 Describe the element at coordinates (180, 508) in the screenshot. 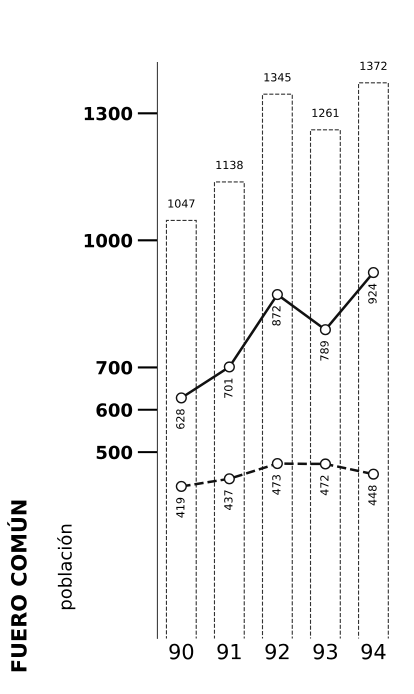

I see `data-label: 419` at that location.